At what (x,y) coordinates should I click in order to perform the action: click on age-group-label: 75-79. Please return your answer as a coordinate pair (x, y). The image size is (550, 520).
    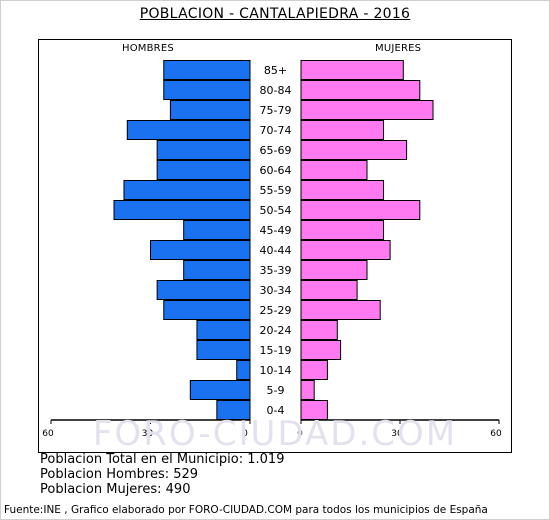
    Looking at the image, I should click on (276, 110).